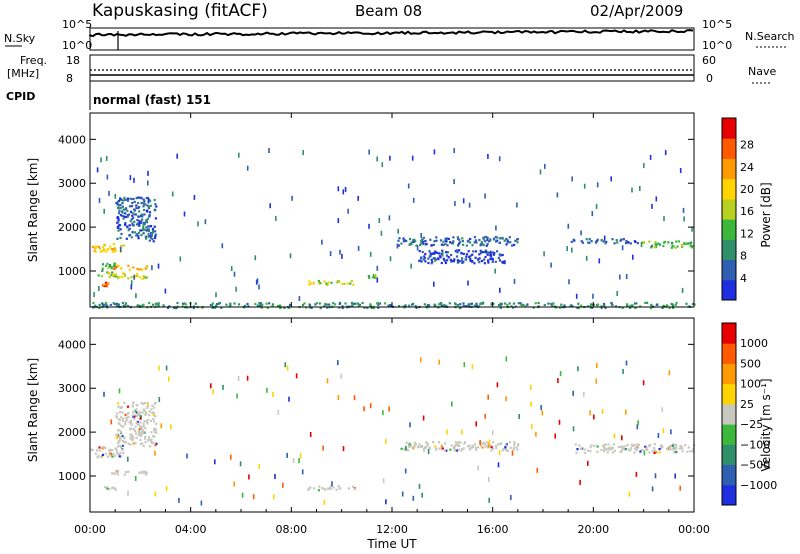 The width and height of the screenshot is (800, 554). Describe the element at coordinates (72, 344) in the screenshot. I see `y-tick-label: 4000` at that location.